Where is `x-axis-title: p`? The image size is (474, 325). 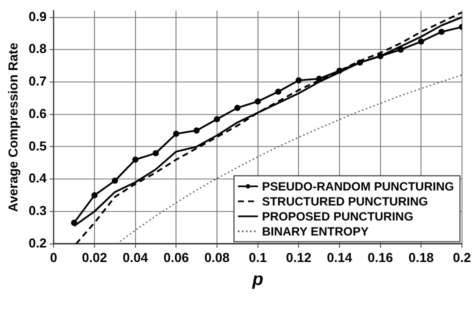 x-axis-title: p is located at coordinates (257, 279).